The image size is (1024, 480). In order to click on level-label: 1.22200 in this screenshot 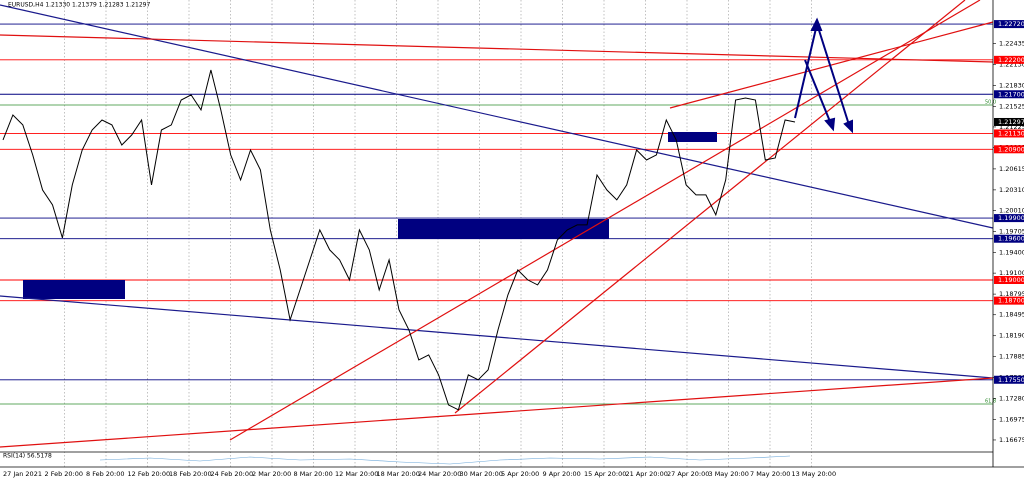, I will do `click(1011, 60)`.